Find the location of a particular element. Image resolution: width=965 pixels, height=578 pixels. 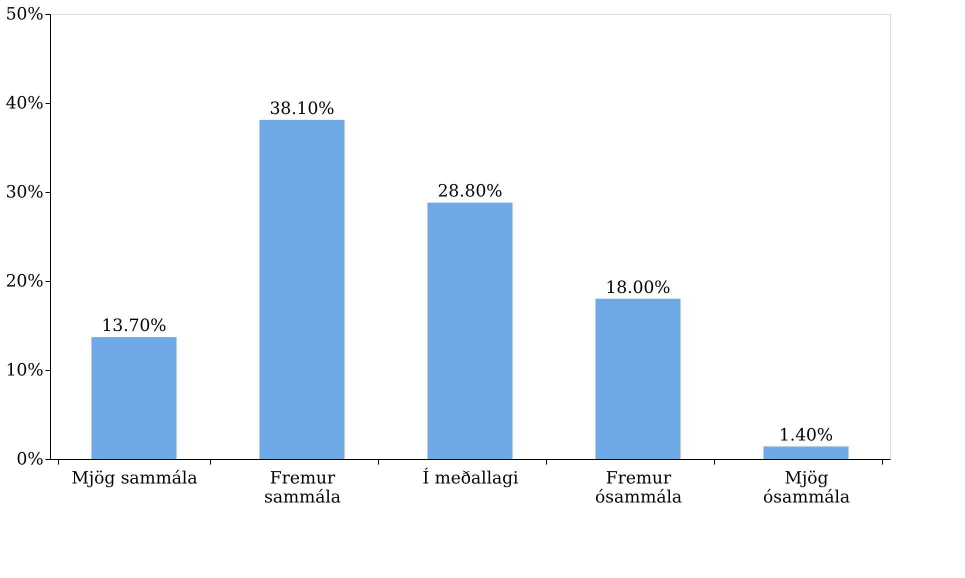

data-label: 18.00% is located at coordinates (638, 288).